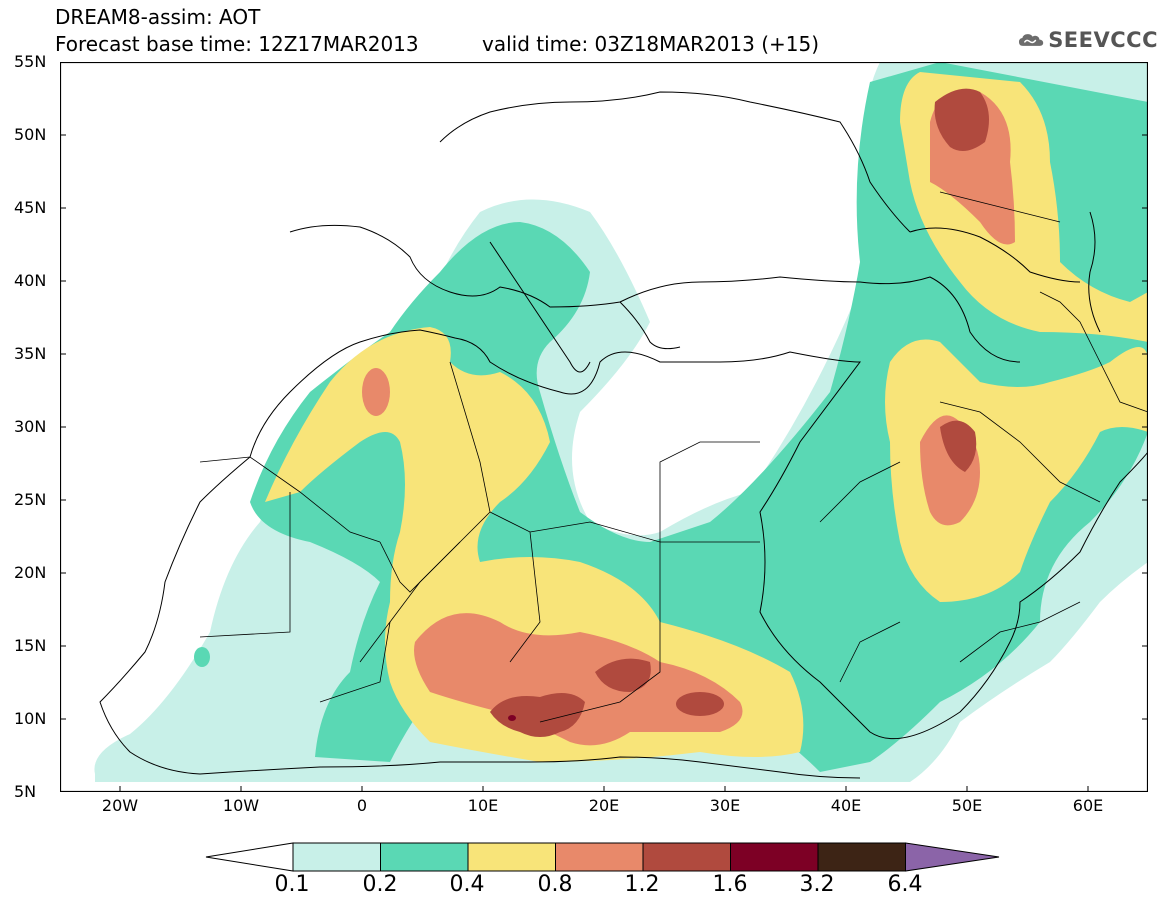  Describe the element at coordinates (380, 884) in the screenshot. I see `legend-label-0-2: 0.2` at that location.